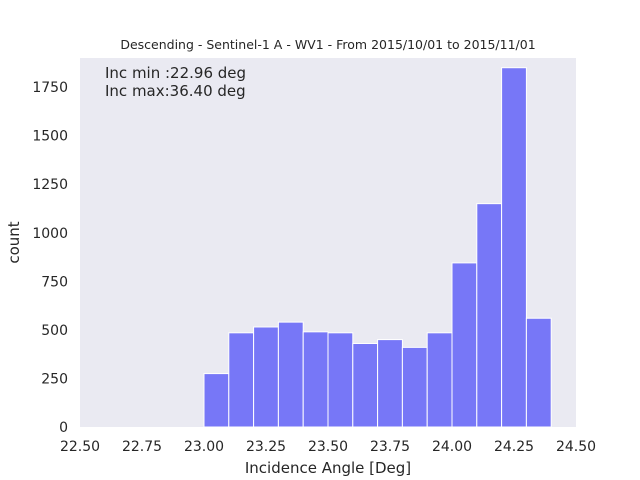 Image resolution: width=640 pixels, height=480 pixels. What do you see at coordinates (54, 379) in the screenshot?
I see `y-tick-label: 250` at bounding box center [54, 379].